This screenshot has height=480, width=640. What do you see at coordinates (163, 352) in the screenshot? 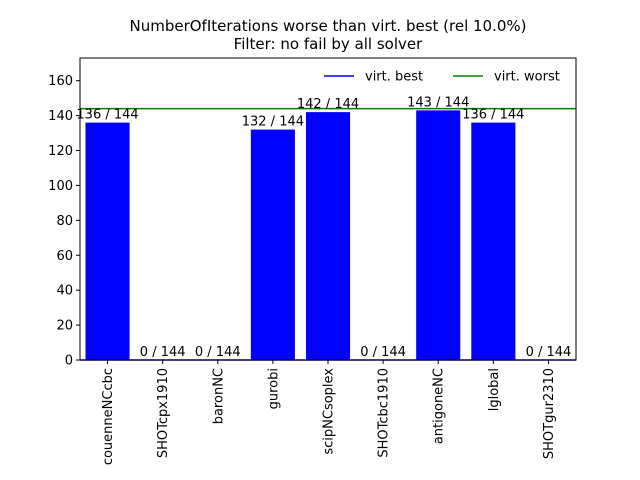
I see `data-label-SHOTcpx1910: 0 / 144` at bounding box center [163, 352].